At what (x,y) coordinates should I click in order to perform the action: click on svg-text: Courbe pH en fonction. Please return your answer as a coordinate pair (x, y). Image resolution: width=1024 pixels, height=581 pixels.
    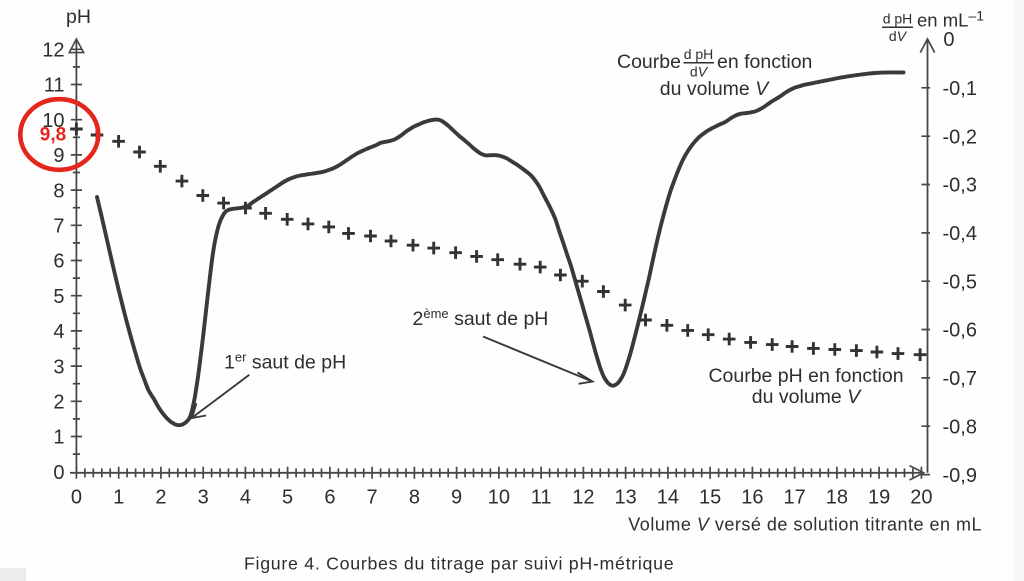
    Looking at the image, I should click on (805, 376).